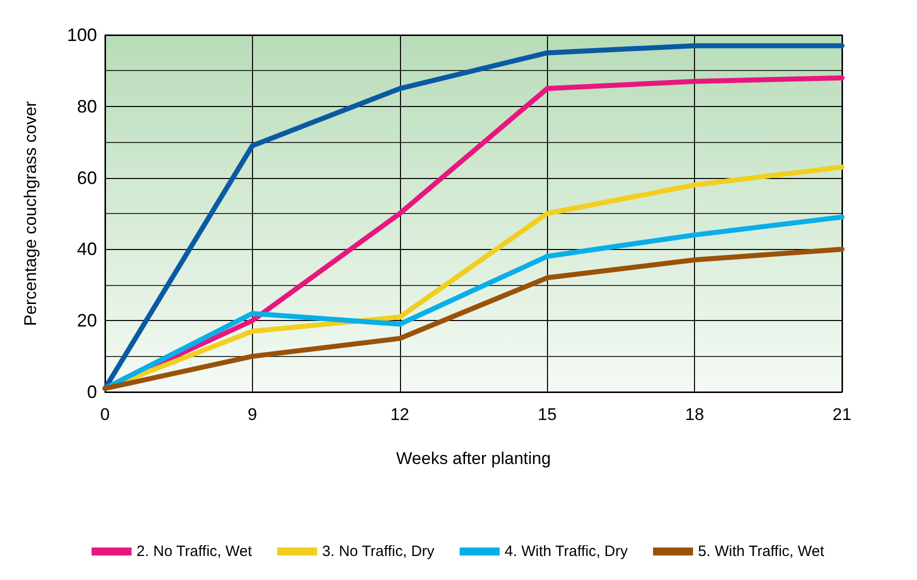 The image size is (917, 580). What do you see at coordinates (566, 551) in the screenshot?
I see `legend-label: 4. With Traffic, Dry` at bounding box center [566, 551].